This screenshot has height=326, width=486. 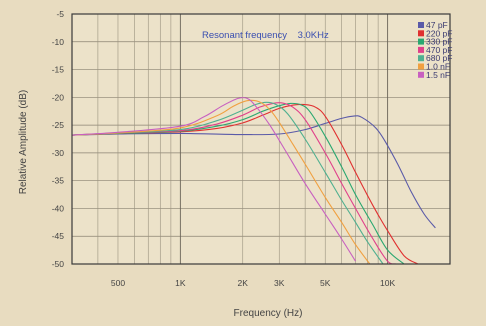 What do you see at coordinates (279, 283) in the screenshot?
I see `x-tick-label: 3K` at bounding box center [279, 283].